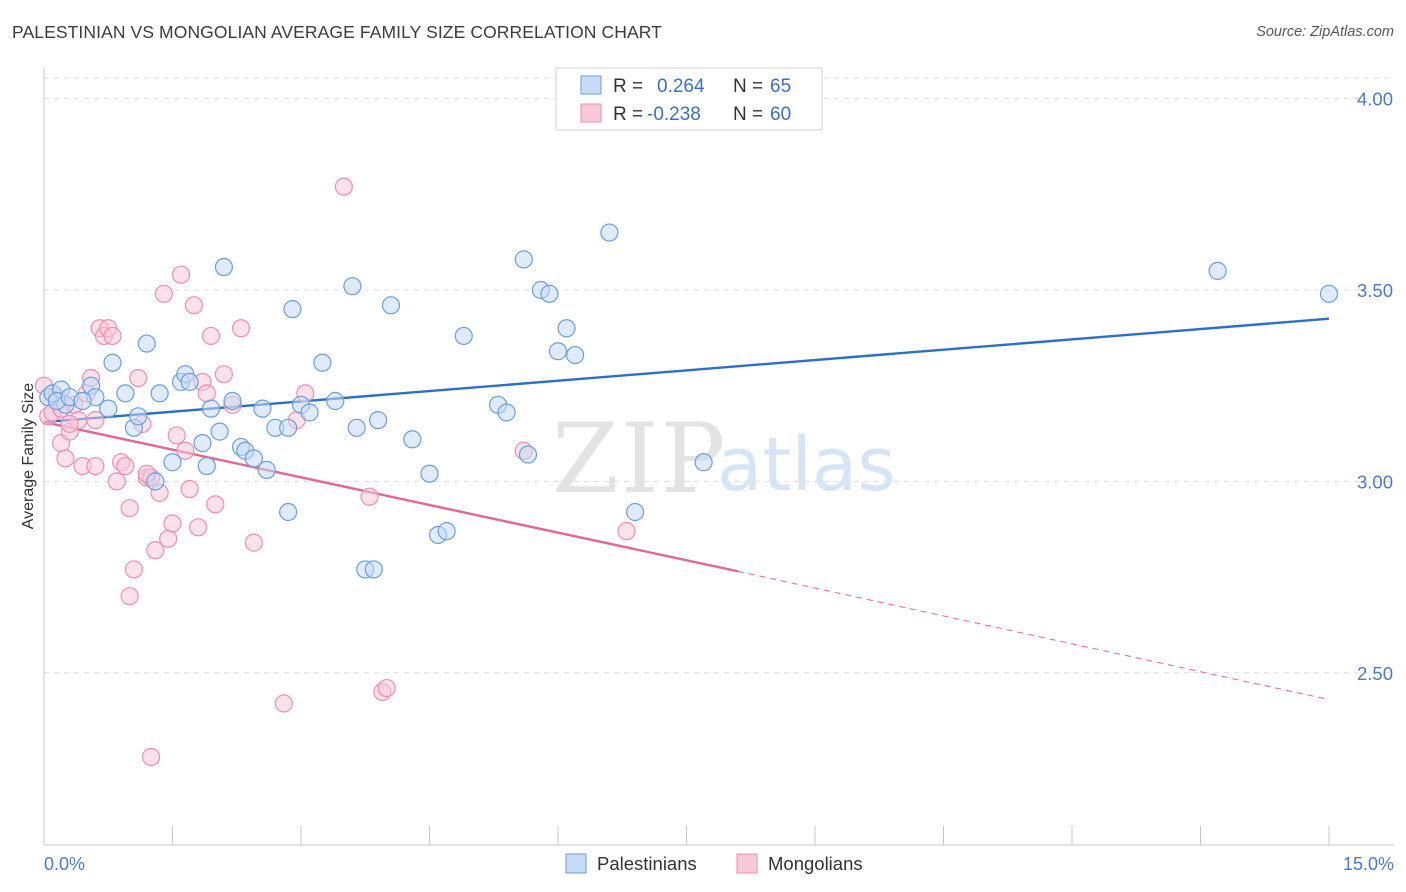 The height and width of the screenshot is (892, 1406). Describe the element at coordinates (391, 496) in the screenshot. I see `mongolian-trend-line` at that location.